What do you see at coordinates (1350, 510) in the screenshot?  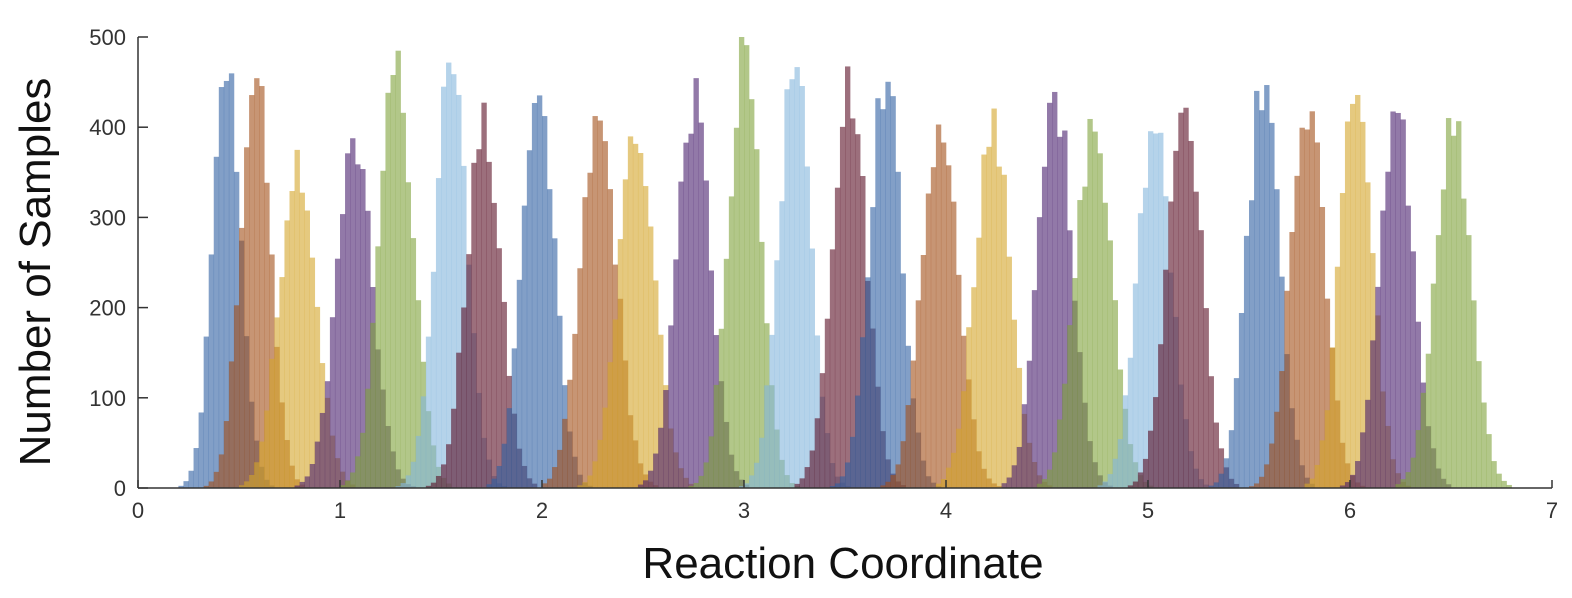 I see `x-tick-label: 6` at bounding box center [1350, 510].